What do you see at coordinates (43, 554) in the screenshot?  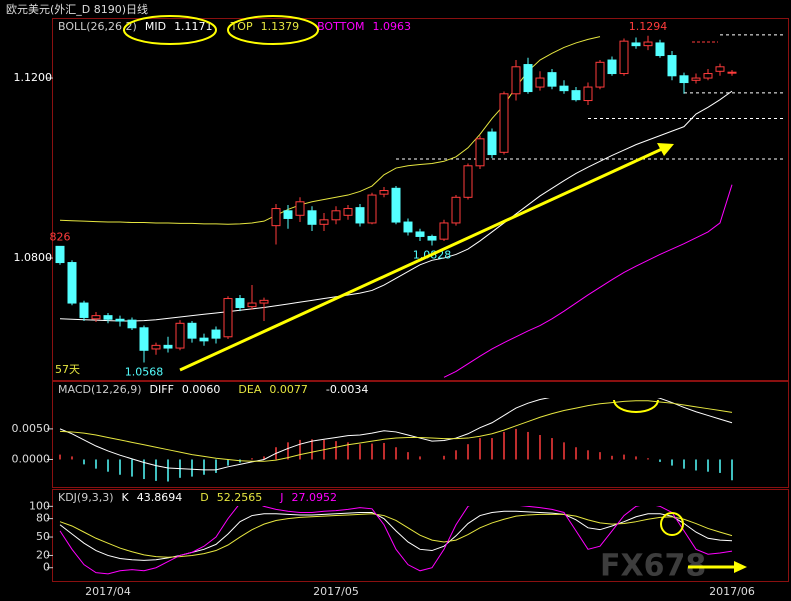 I see `y-tick-label: 20` at bounding box center [43, 554].